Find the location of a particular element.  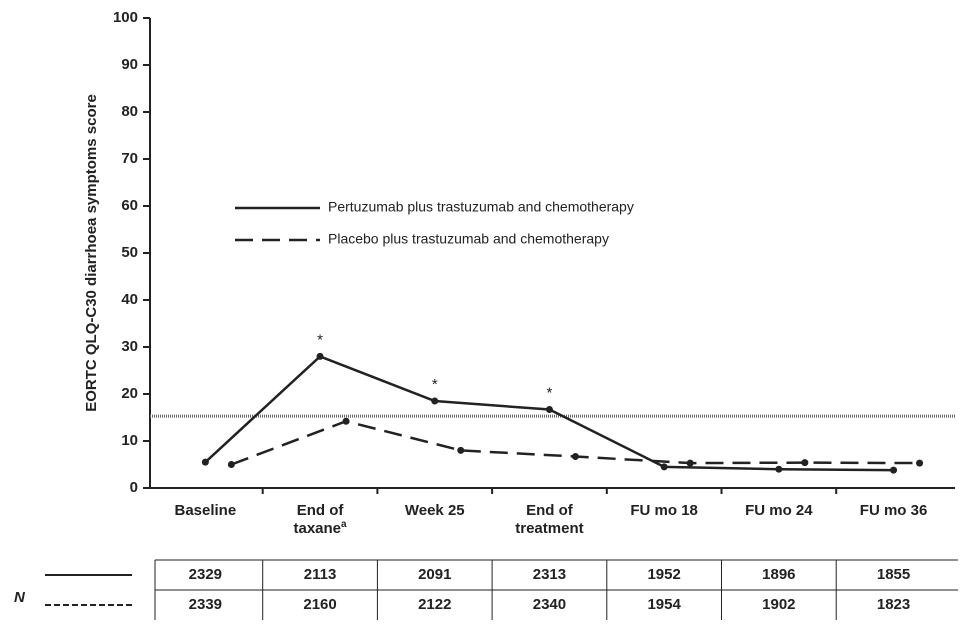

x-tick-label: End of treatment is located at coordinates (549, 520).